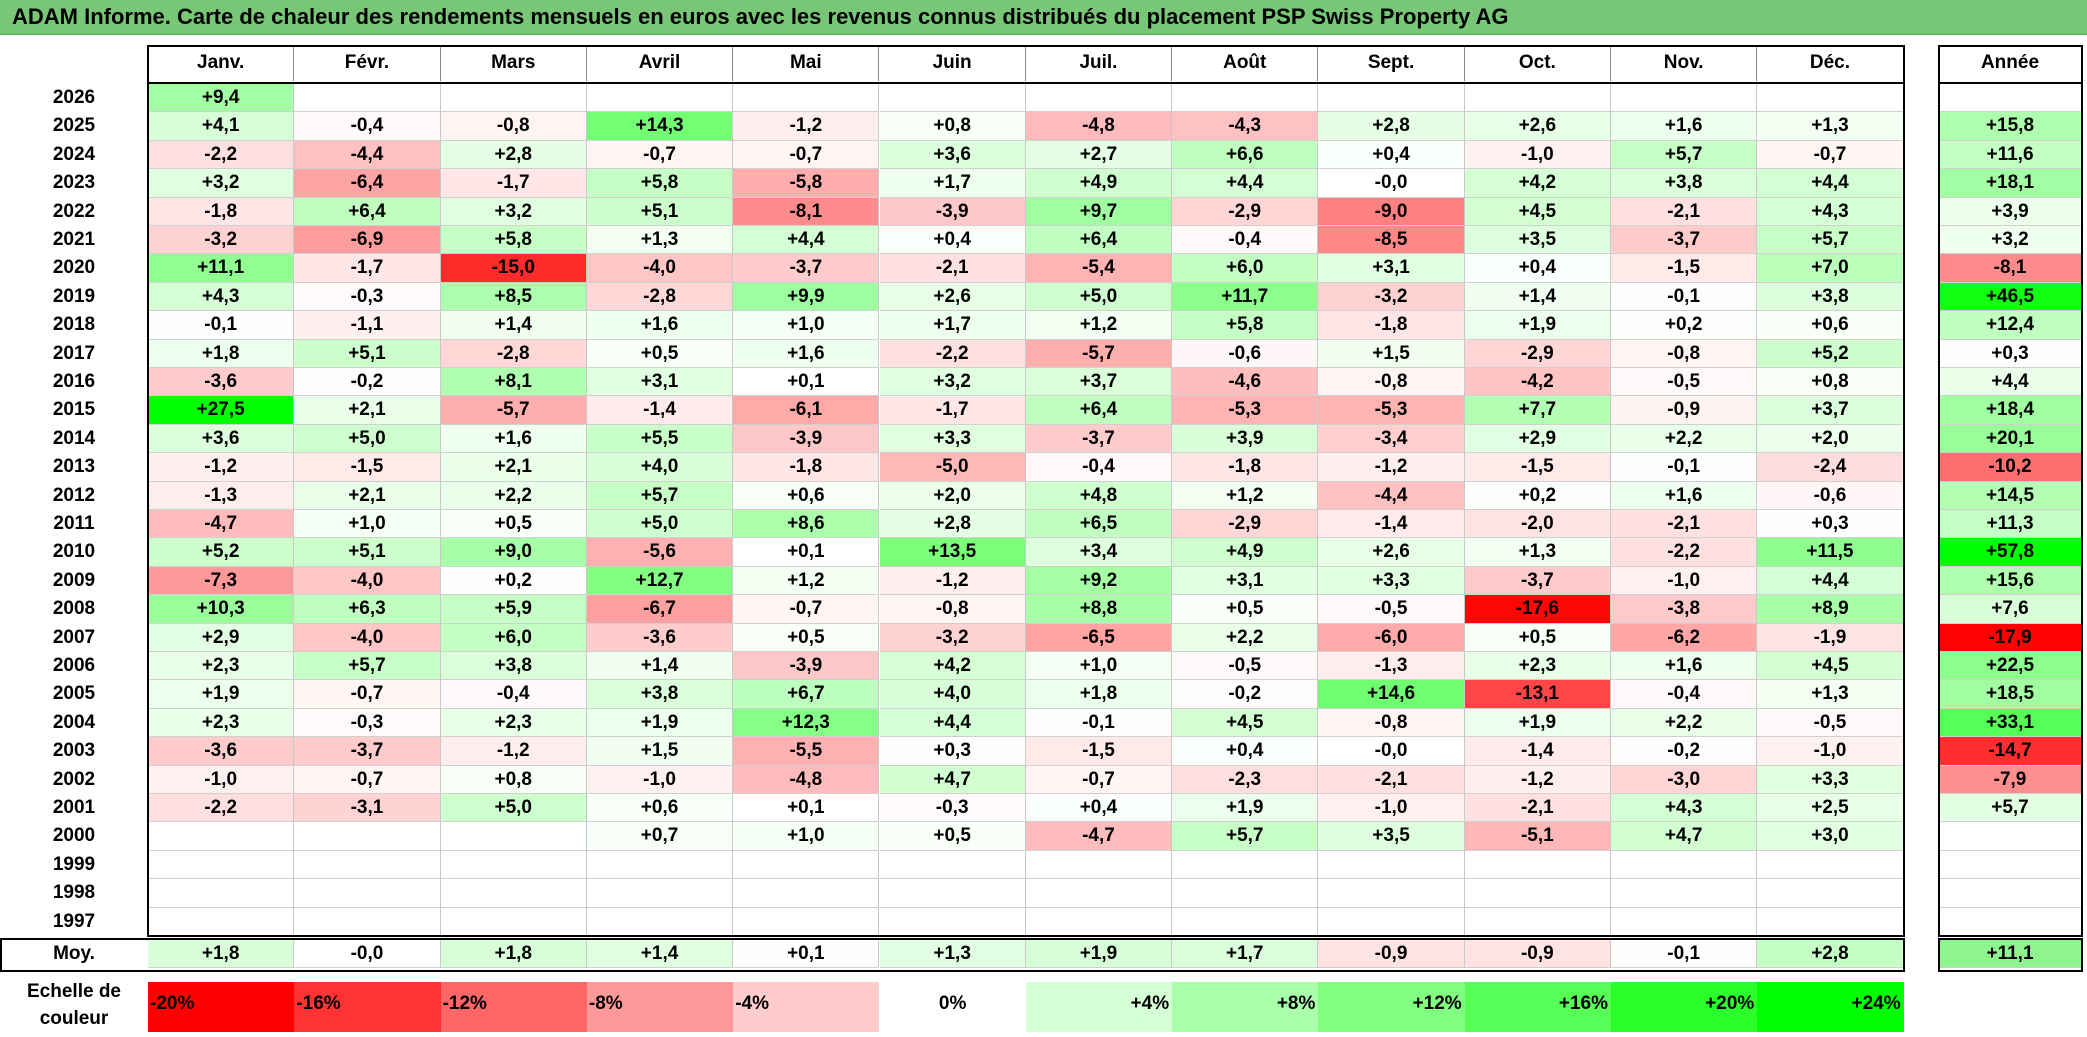  Describe the element at coordinates (952, 552) in the screenshot. I see `heatmap-cell: +13,5` at that location.